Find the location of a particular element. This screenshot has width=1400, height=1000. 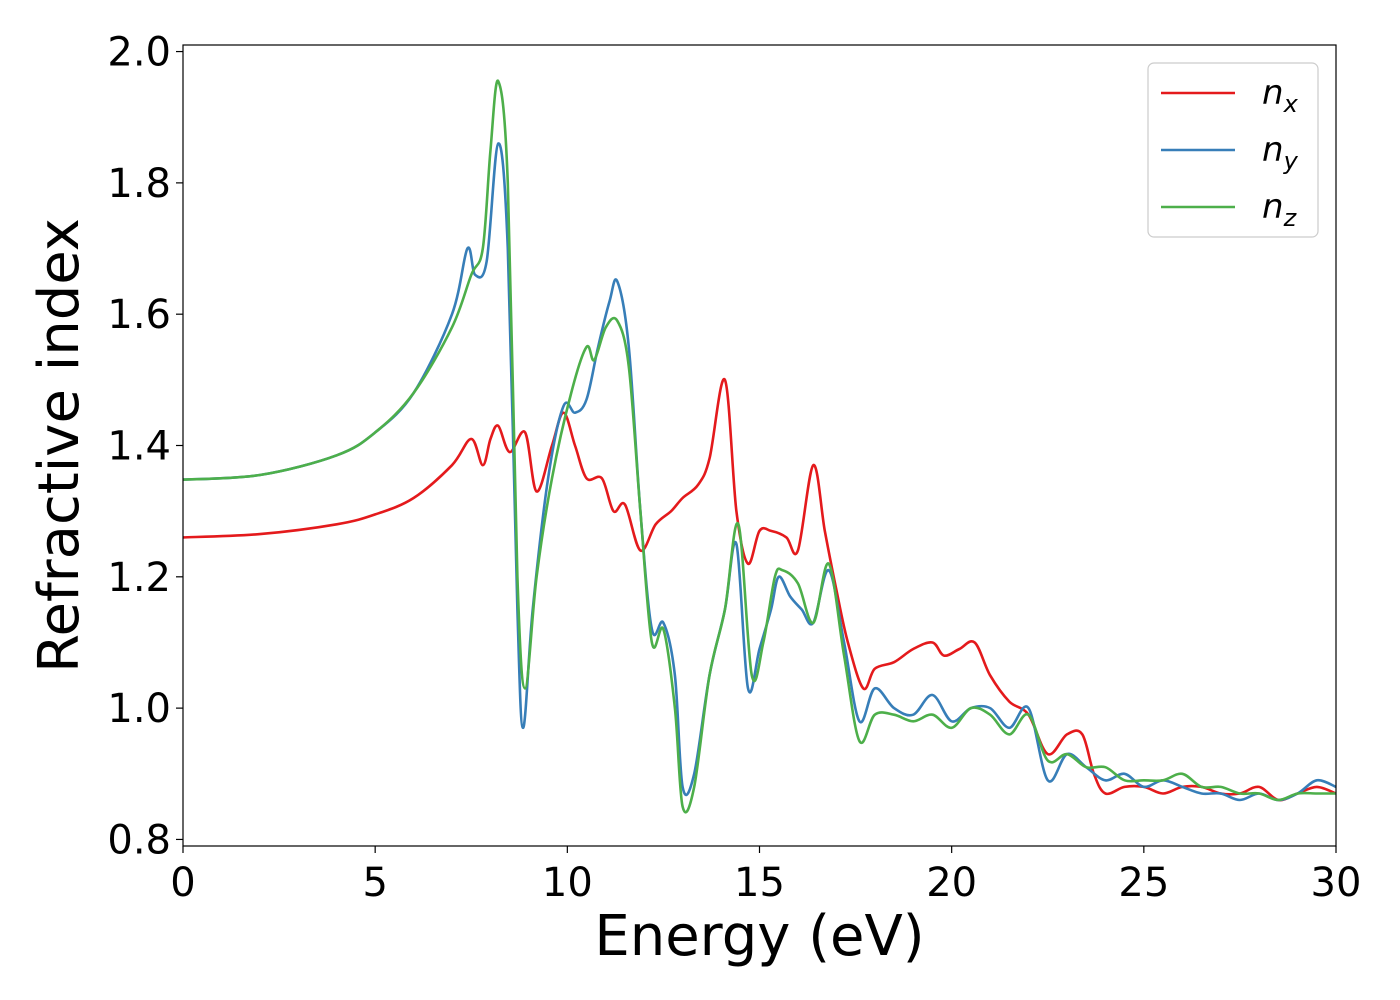

y-tick-label: 1.2 is located at coordinates (139, 578).